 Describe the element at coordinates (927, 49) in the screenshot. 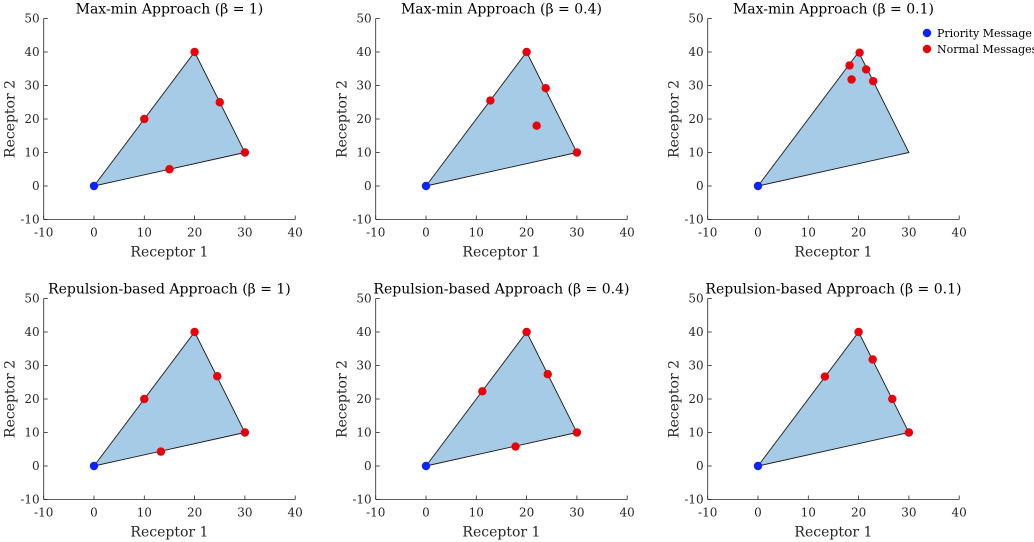

I see `legend-normal-marker` at that location.